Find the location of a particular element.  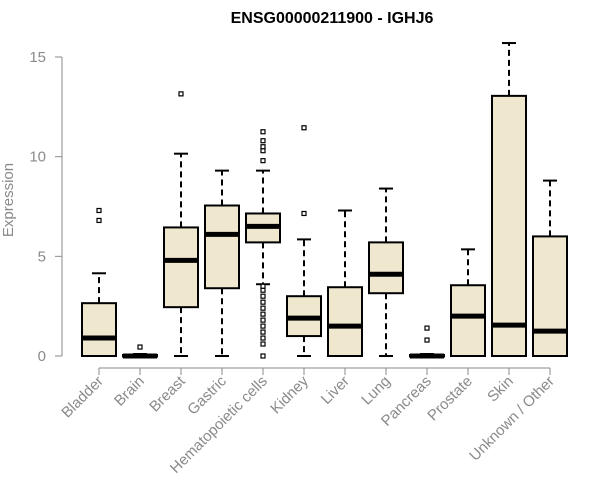

box-pancreas is located at coordinates (427, 342).